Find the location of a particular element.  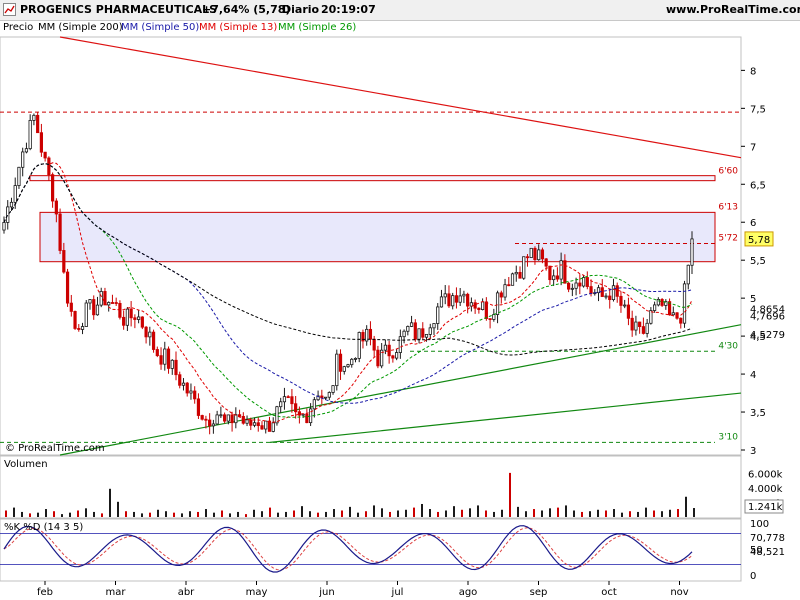

uptrend-line is located at coordinates (505, 418).